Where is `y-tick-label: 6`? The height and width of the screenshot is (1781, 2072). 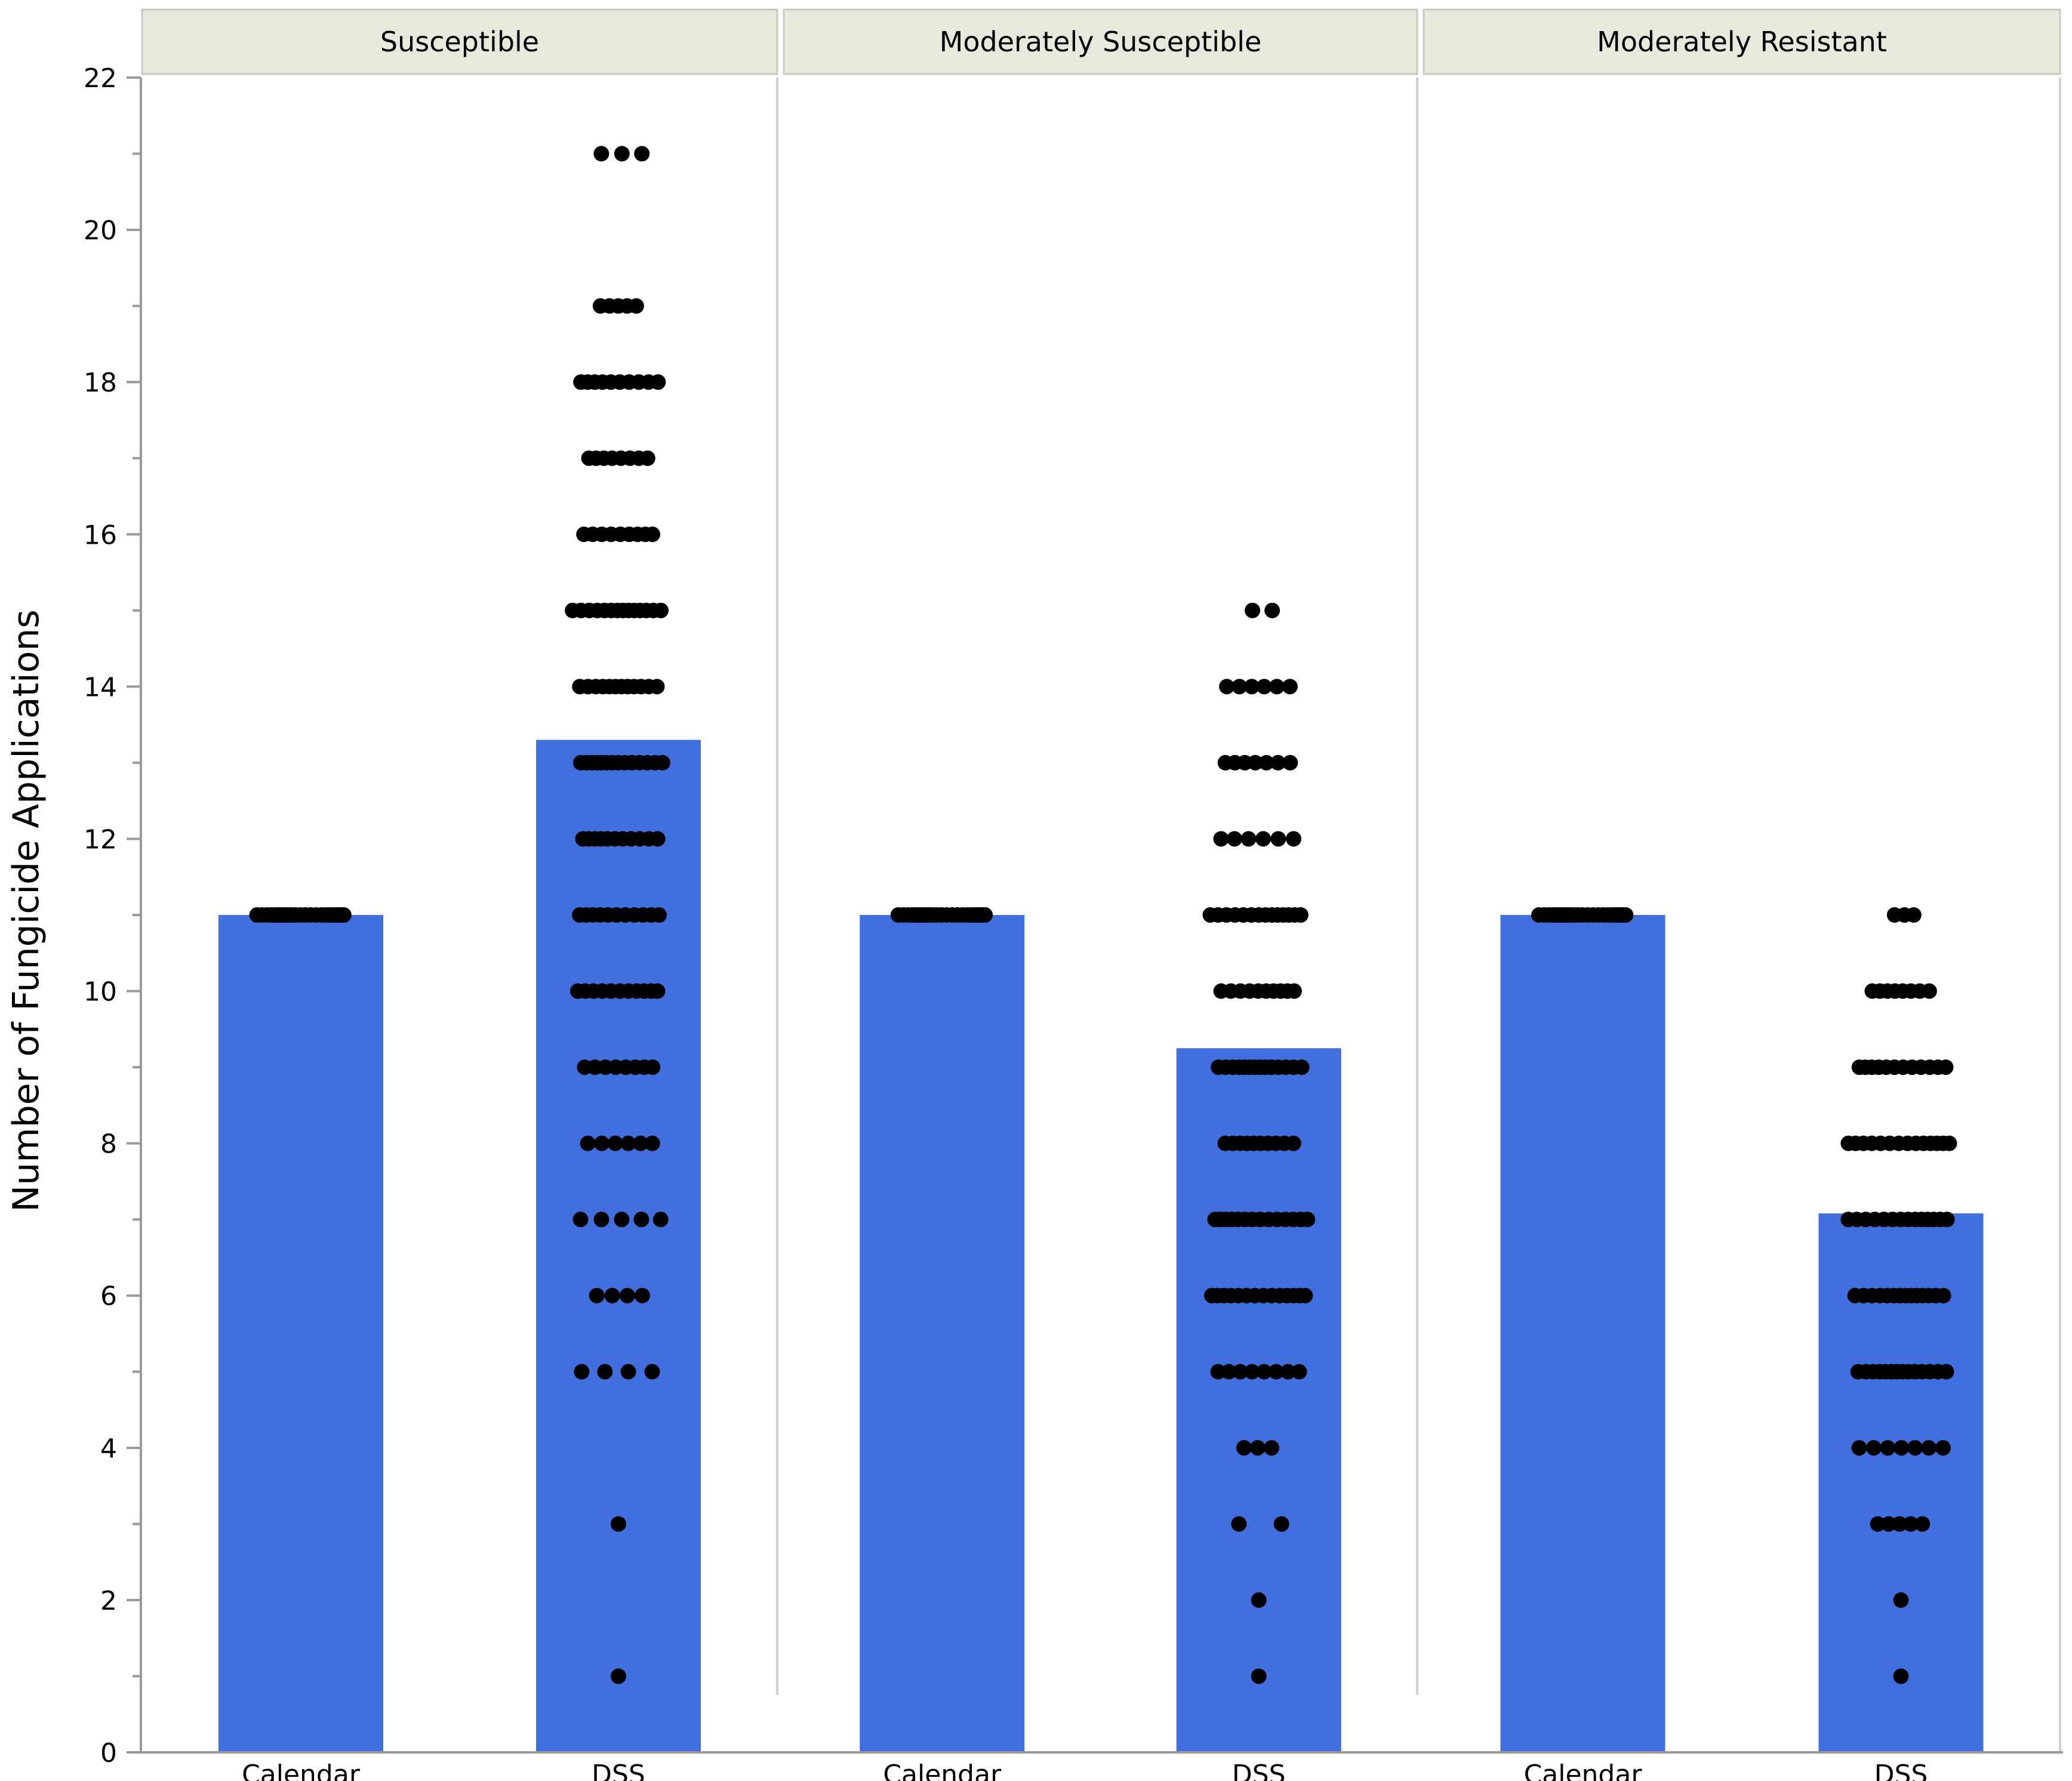
y-tick-label: 6 is located at coordinates (108, 1296).